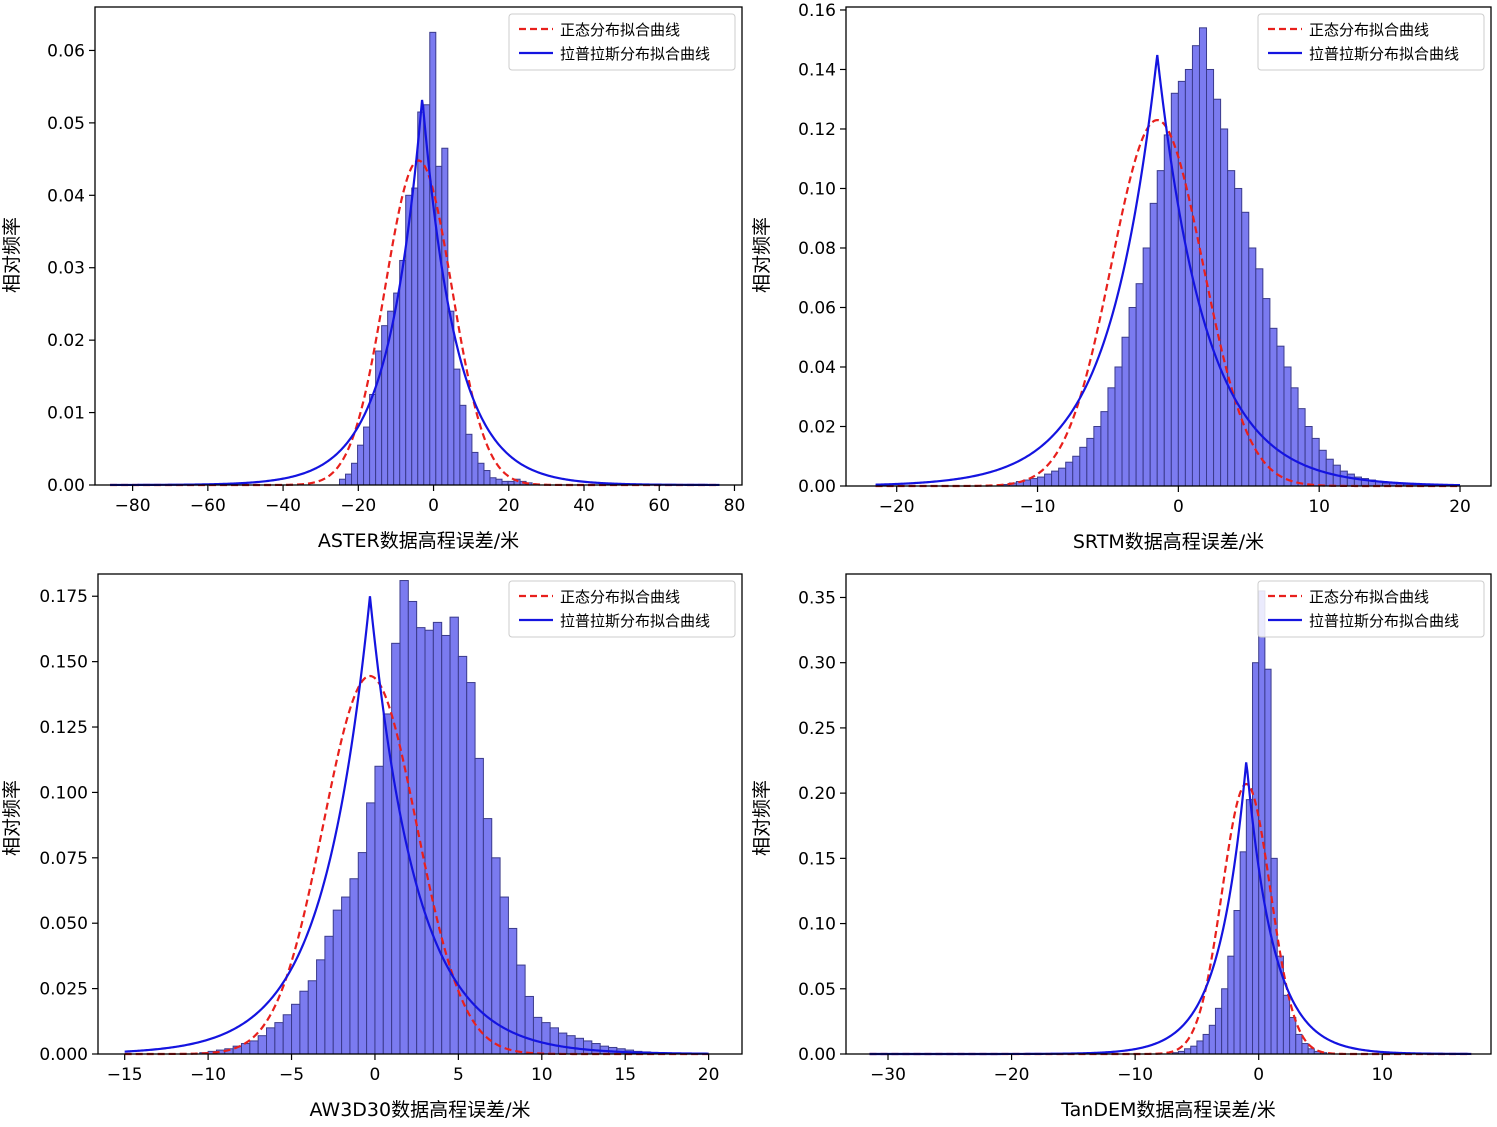 This screenshot has height=1127, width=1497. Describe the element at coordinates (133, 506) in the screenshot. I see `x-tick-label: −80` at that location.